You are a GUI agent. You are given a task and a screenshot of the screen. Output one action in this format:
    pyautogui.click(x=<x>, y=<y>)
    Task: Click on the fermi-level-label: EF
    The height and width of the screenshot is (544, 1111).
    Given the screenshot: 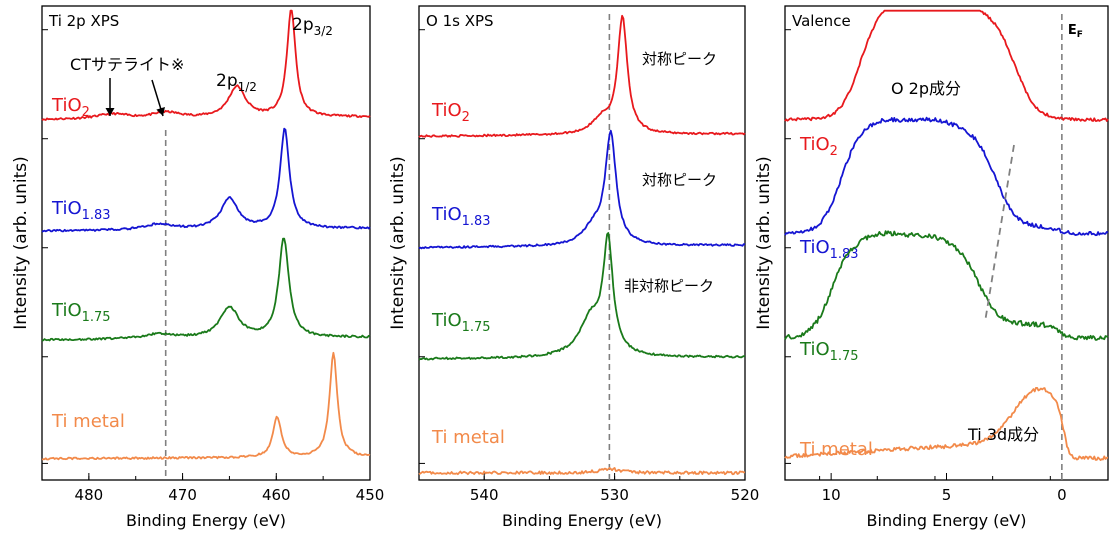 What is the action you would take?
    pyautogui.click(x=1075, y=31)
    